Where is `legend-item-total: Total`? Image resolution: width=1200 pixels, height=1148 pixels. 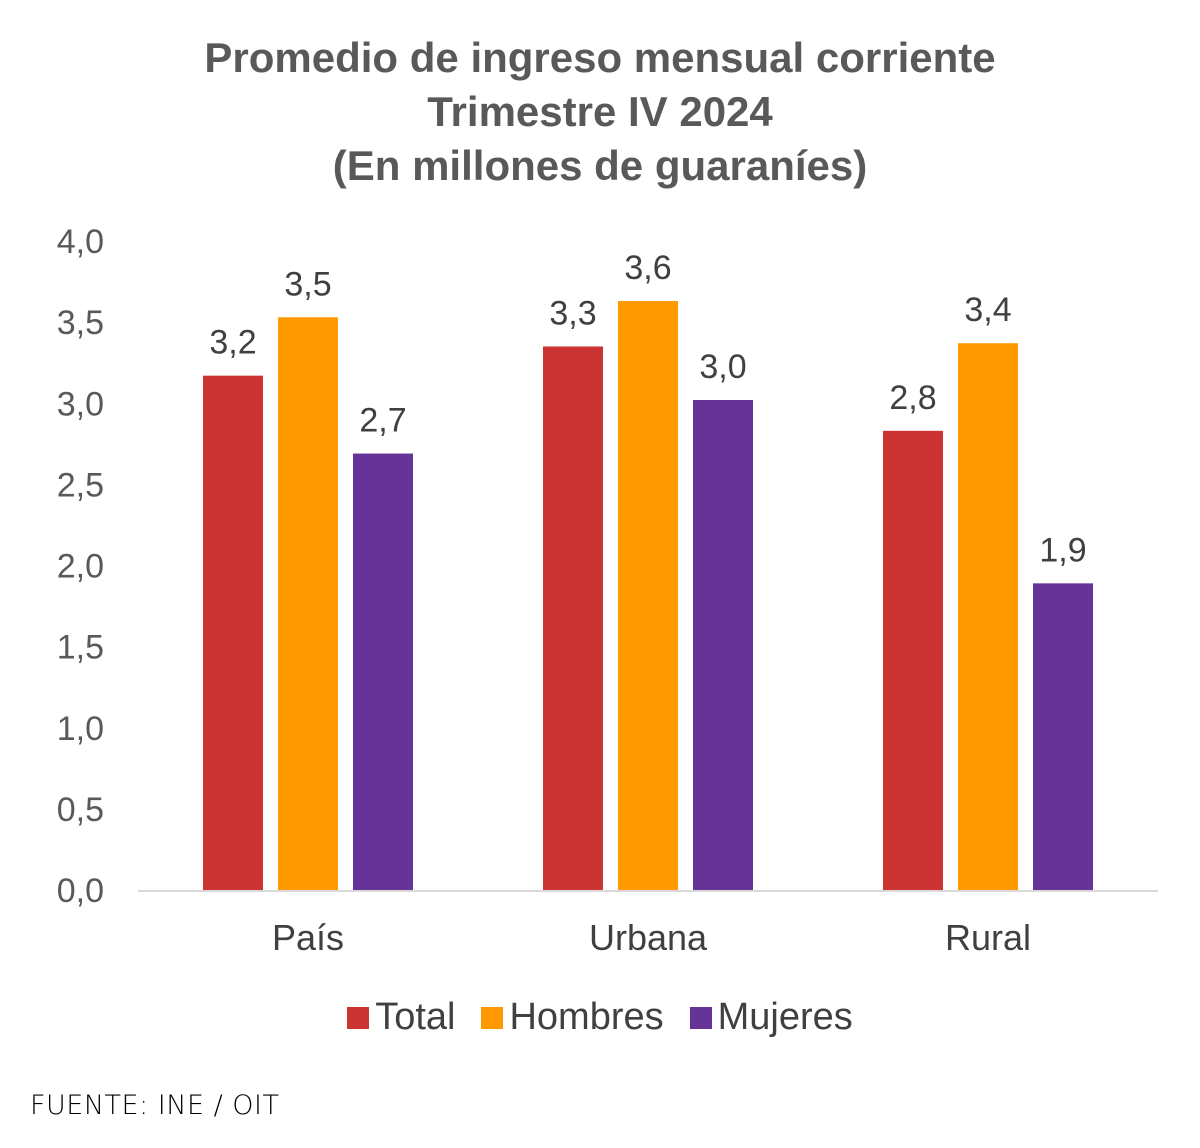 legend-item-total: Total is located at coordinates (401, 1017).